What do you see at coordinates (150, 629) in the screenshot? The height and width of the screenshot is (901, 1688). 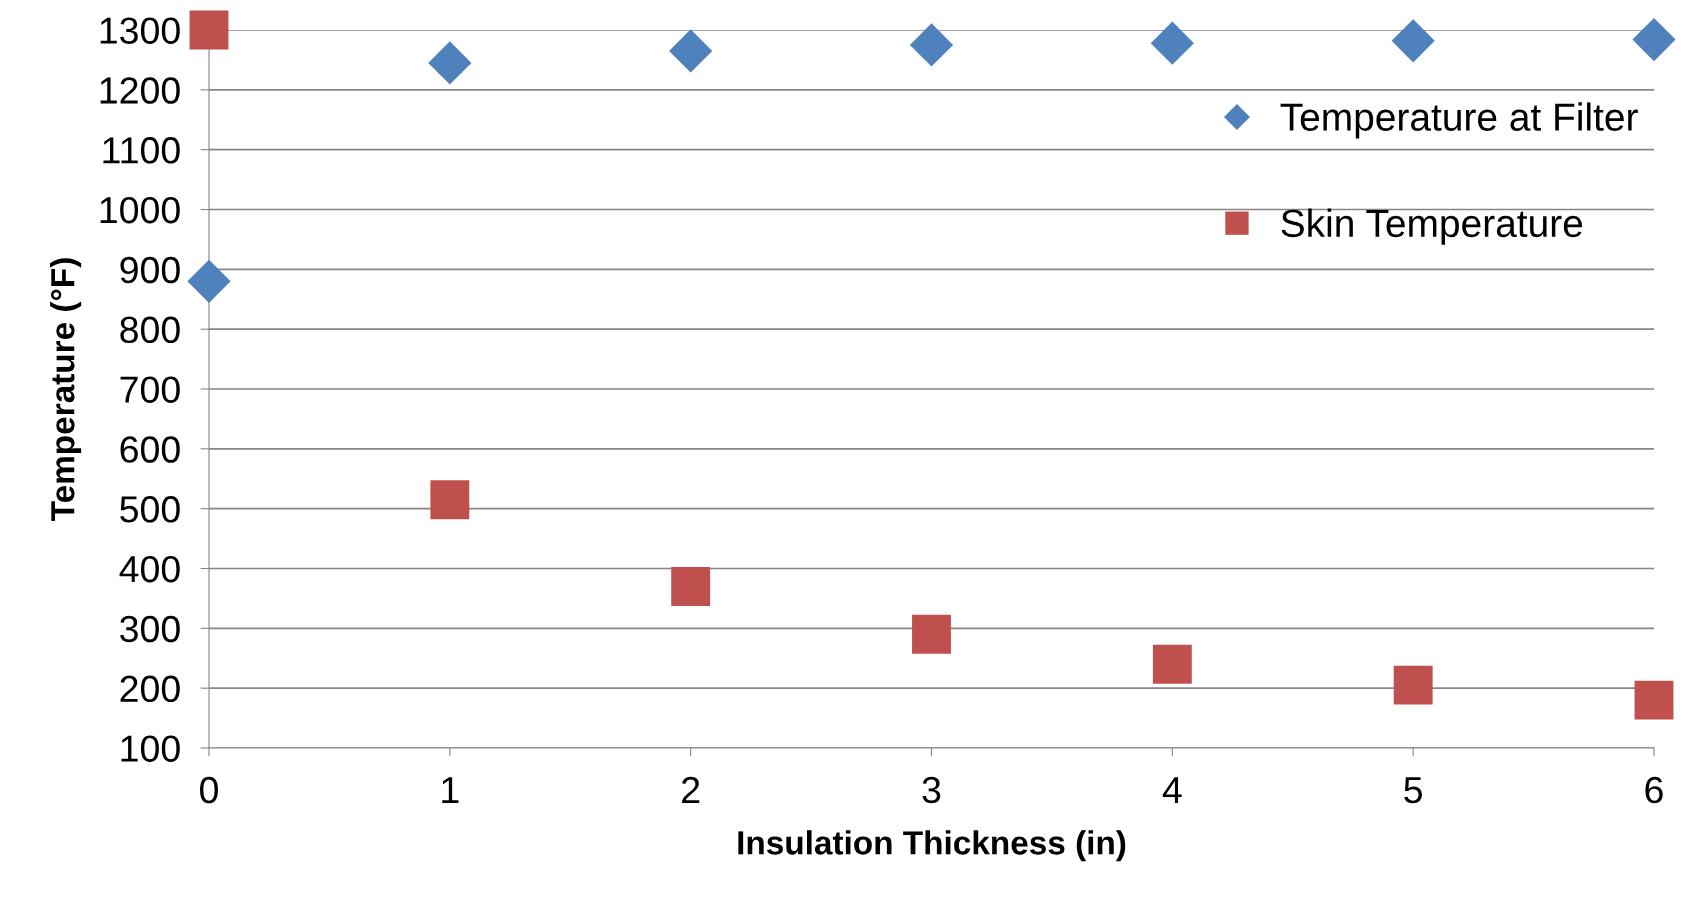 I see `y-tick-label: 300` at bounding box center [150, 629].